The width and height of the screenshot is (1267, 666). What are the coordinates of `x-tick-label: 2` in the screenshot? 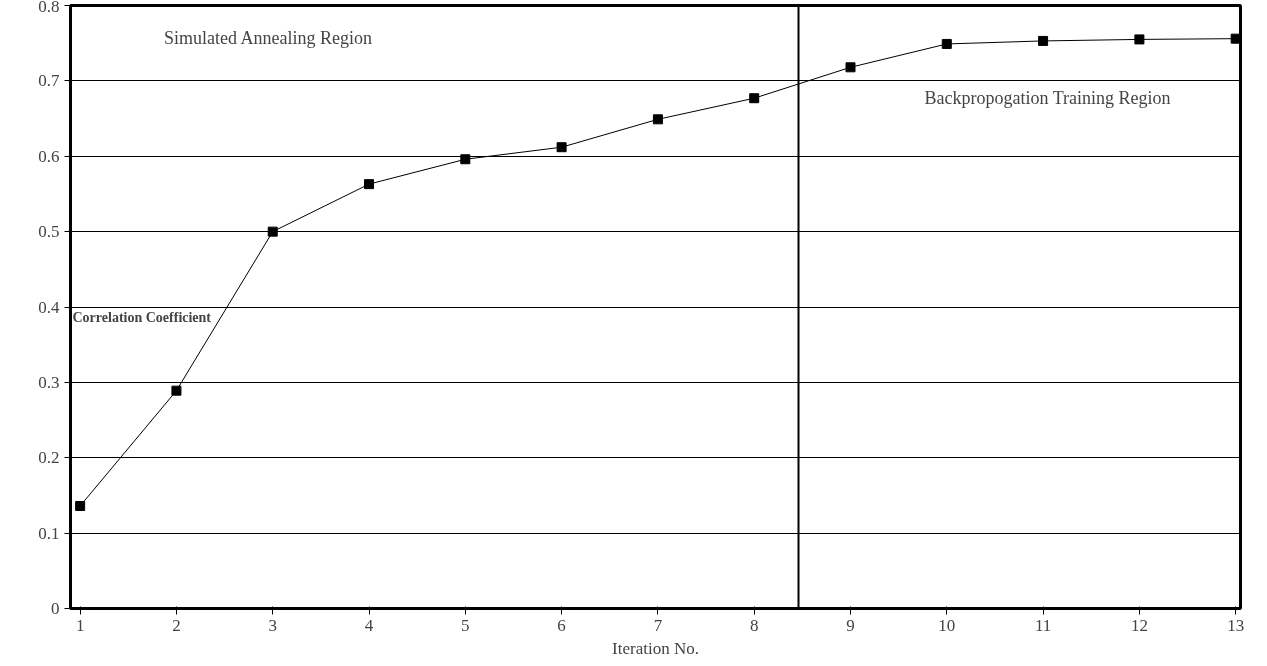 It's located at (176, 625).